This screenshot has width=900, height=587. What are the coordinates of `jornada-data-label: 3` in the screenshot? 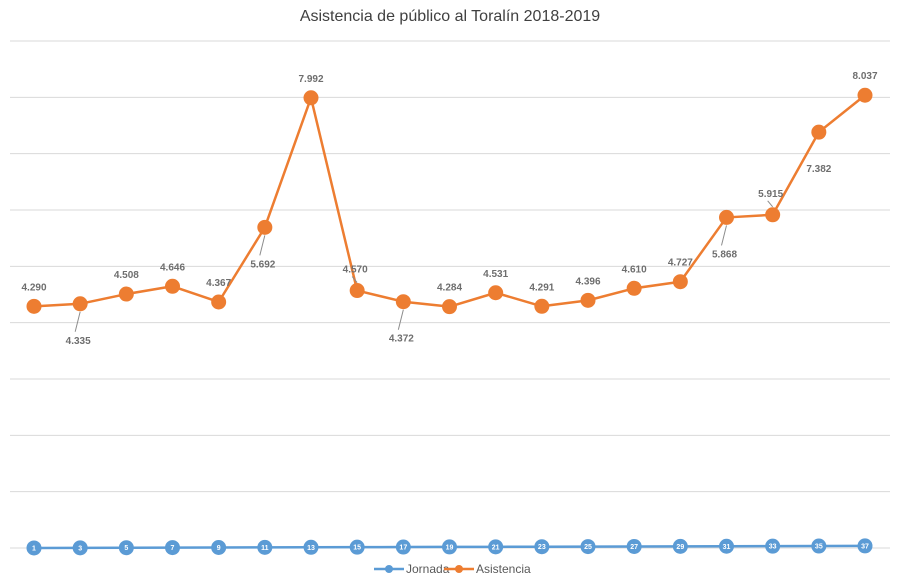 It's located at (80, 548).